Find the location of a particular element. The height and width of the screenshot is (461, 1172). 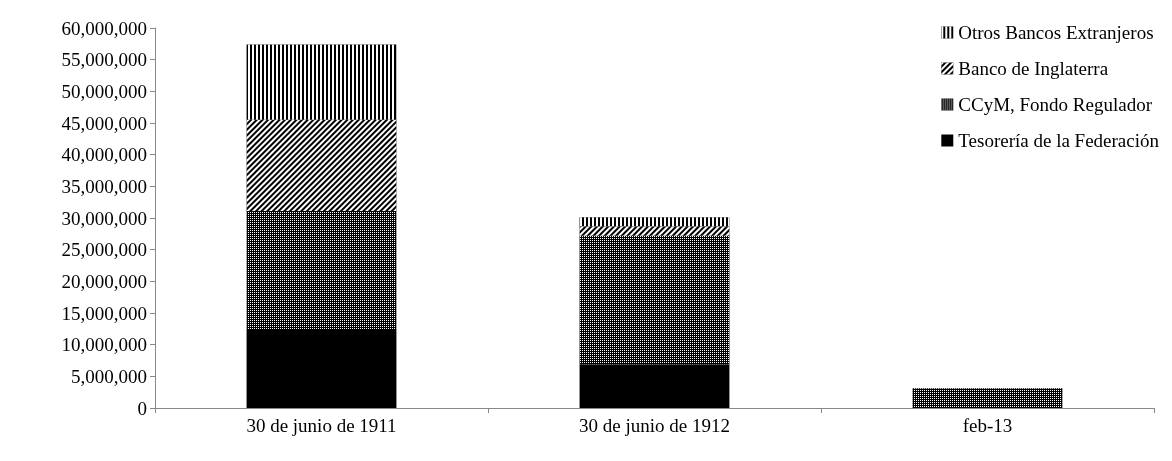

y-tick-label: 60,000,000 is located at coordinates (104, 28).